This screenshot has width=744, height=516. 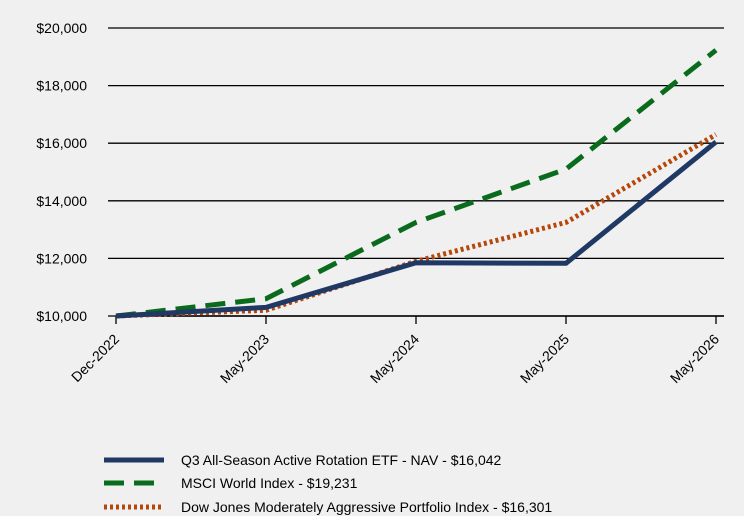 What do you see at coordinates (694, 358) in the screenshot?
I see `x-tick-label: May-2026` at bounding box center [694, 358].